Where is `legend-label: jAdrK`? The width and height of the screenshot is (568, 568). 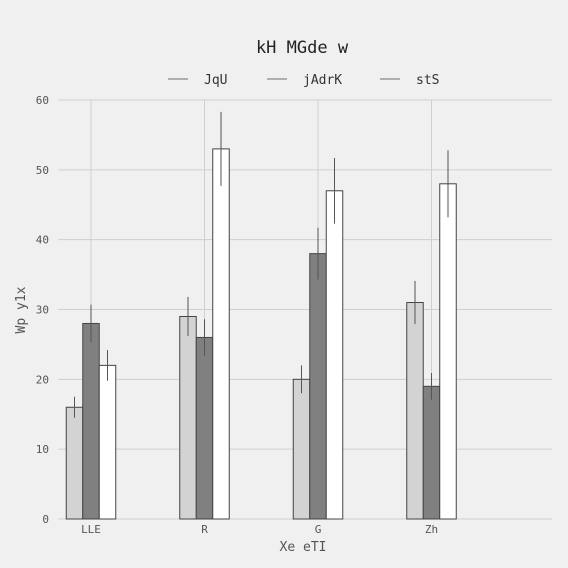 legend-label: jAdrK is located at coordinates (322, 80).